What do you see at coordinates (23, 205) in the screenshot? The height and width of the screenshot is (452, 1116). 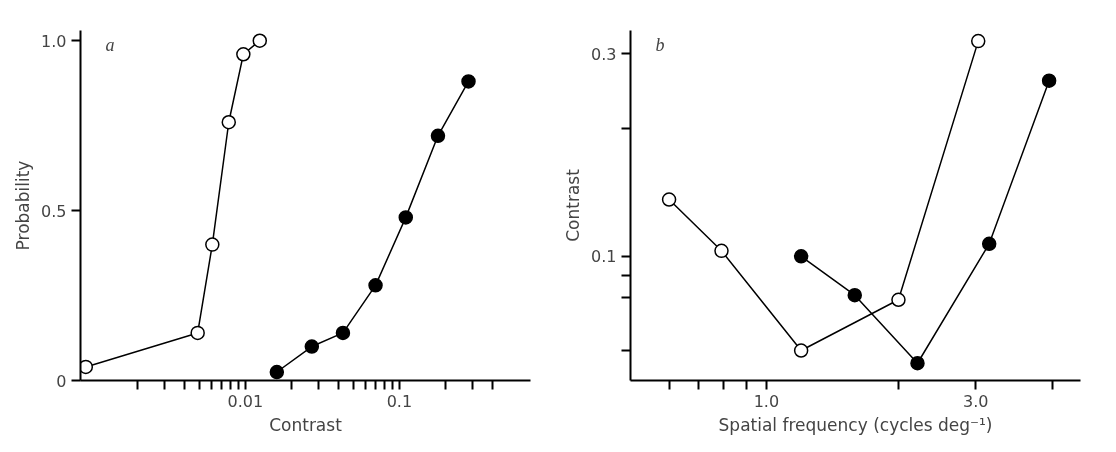 I see `y-axis-title: Probability` at bounding box center [23, 205].